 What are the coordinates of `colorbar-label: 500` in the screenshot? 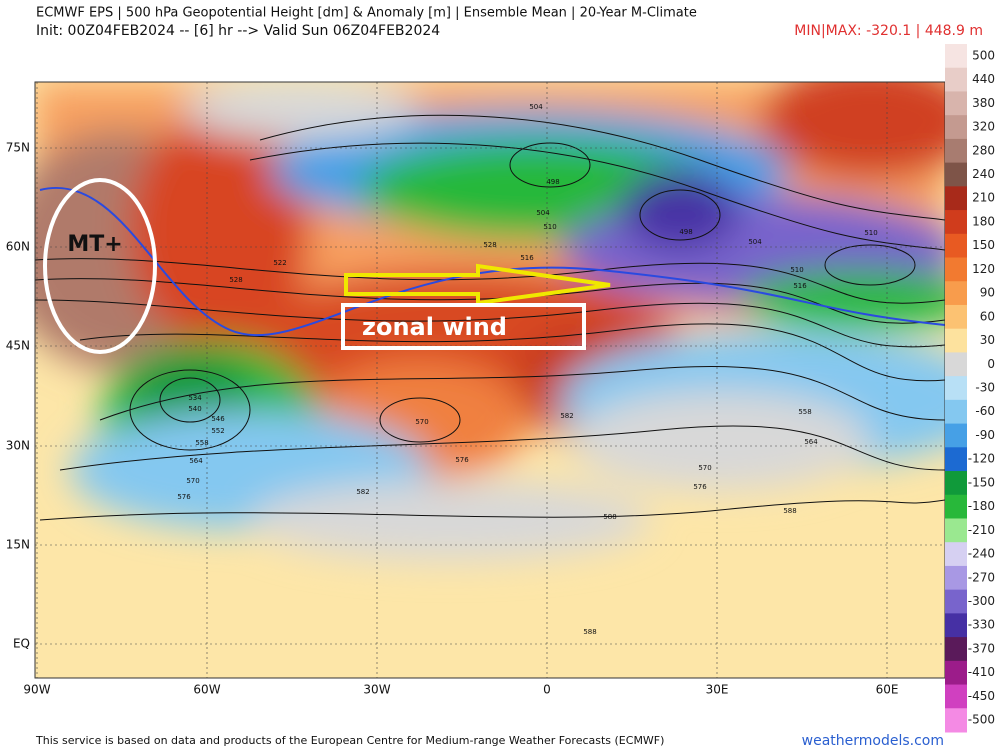 It's located at (983, 55).